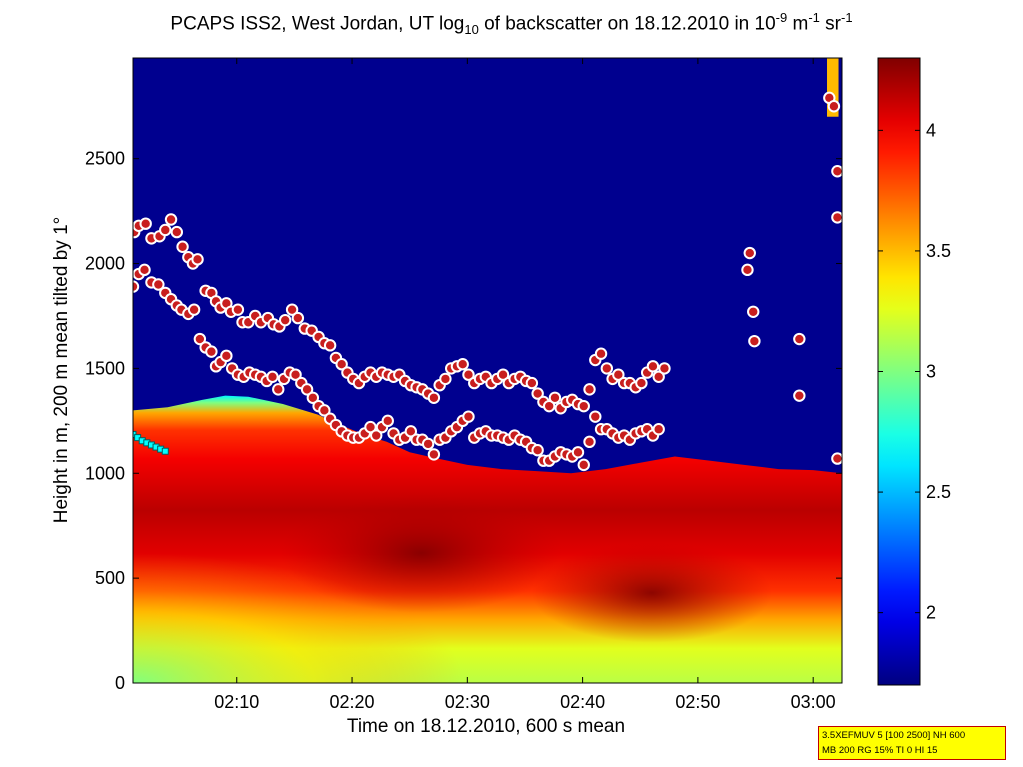  I want to click on title-sub: 10, so click(471, 30).